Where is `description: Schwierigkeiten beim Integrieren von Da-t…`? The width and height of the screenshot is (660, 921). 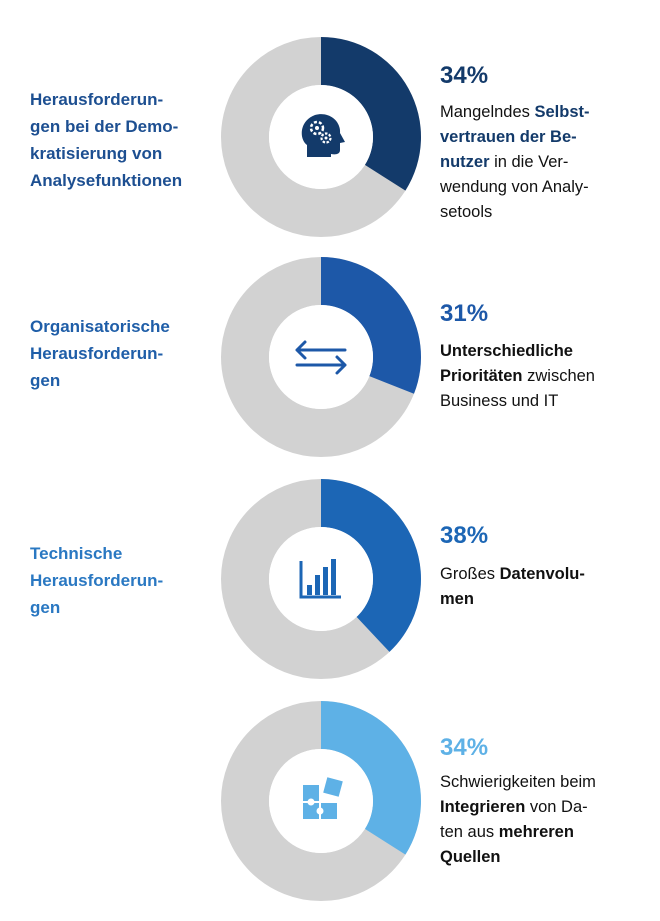 description: Schwierigkeiten beim Integrieren von Da-t… is located at coordinates (542, 820).